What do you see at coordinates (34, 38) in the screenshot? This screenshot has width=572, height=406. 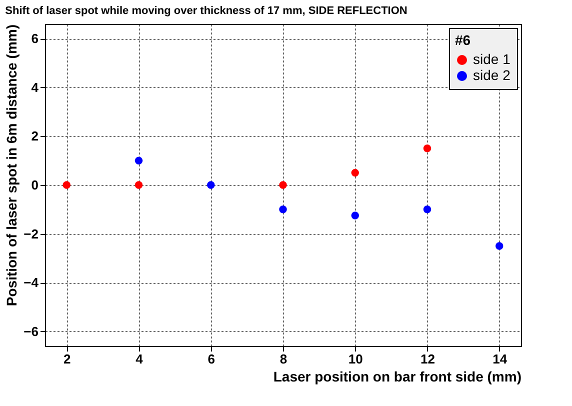 I see `y-tick-label: 6` at bounding box center [34, 38].